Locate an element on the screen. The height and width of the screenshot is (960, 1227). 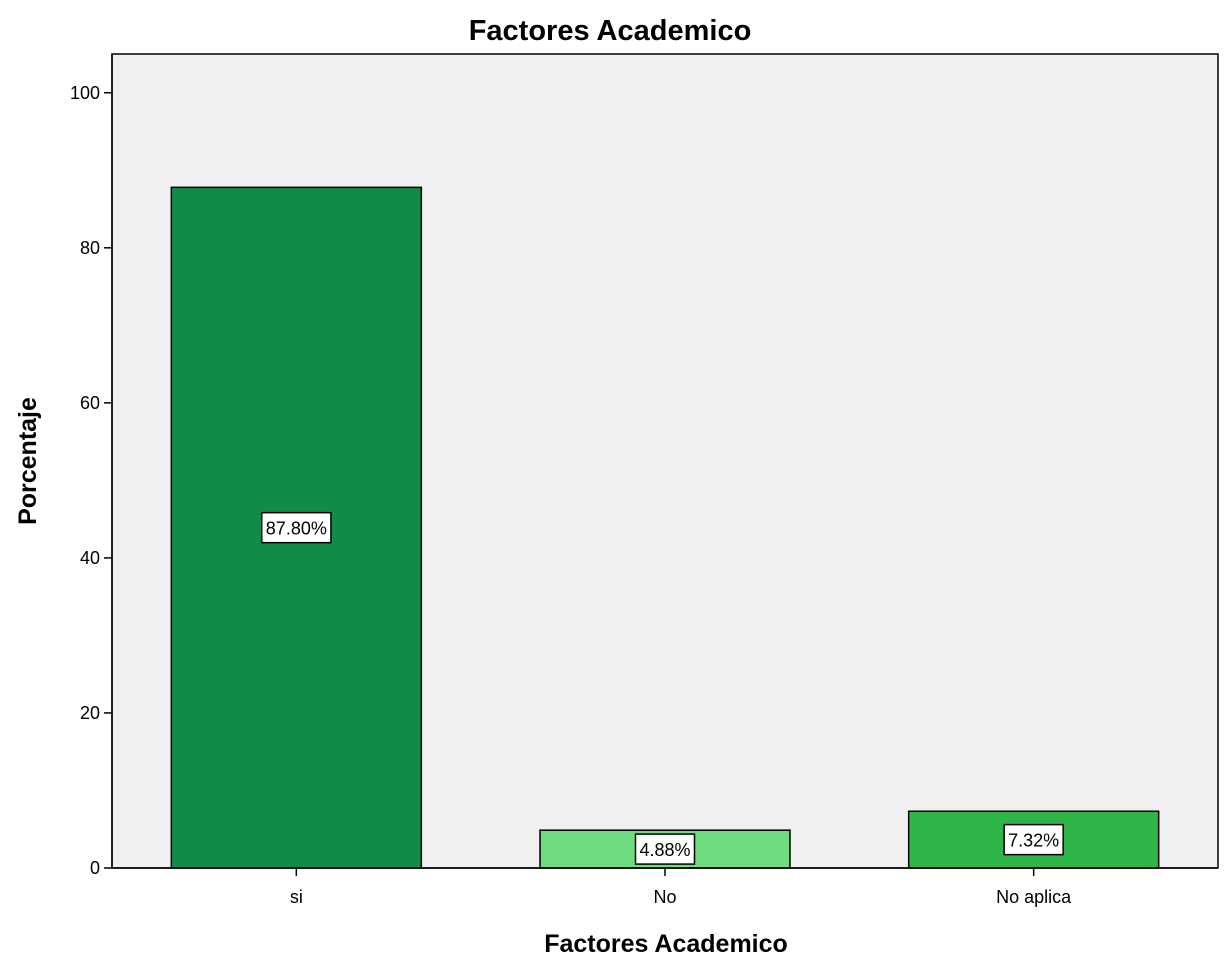
y-tick-label: 100 is located at coordinates (85, 93).